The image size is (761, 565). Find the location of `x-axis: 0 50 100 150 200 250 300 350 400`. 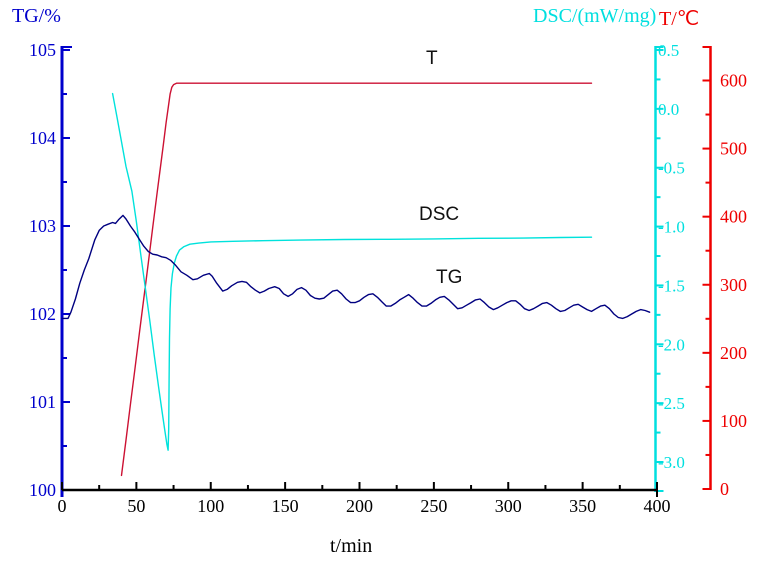

x-axis: 0 50 100 150 200 250 300 350 400 is located at coordinates (364, 499).